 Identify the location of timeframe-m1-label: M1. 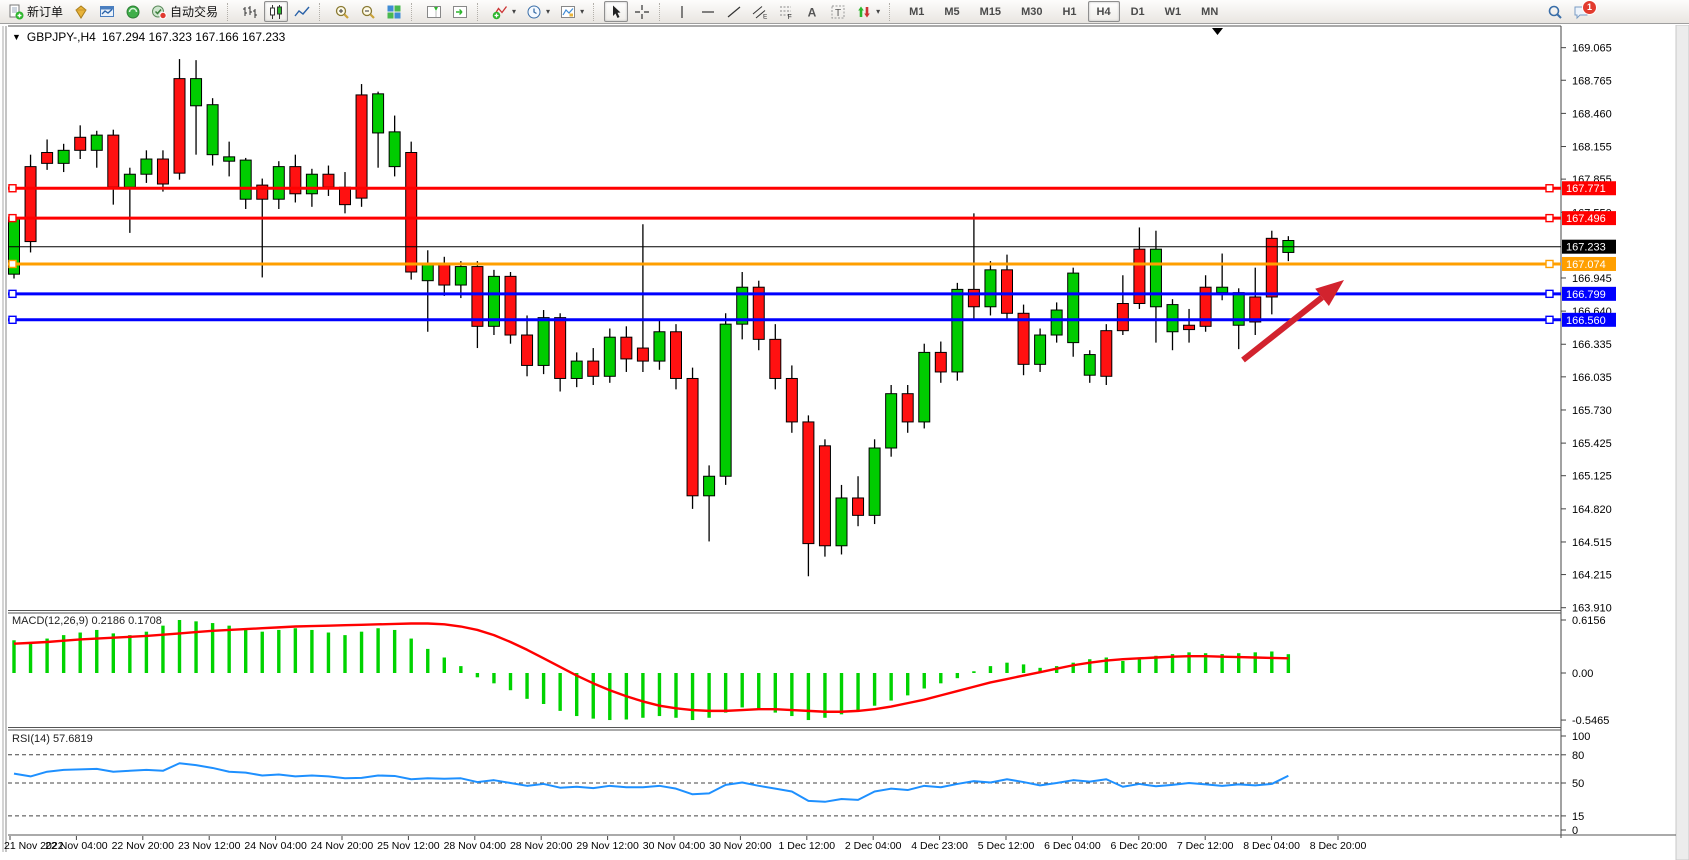
(917, 11).